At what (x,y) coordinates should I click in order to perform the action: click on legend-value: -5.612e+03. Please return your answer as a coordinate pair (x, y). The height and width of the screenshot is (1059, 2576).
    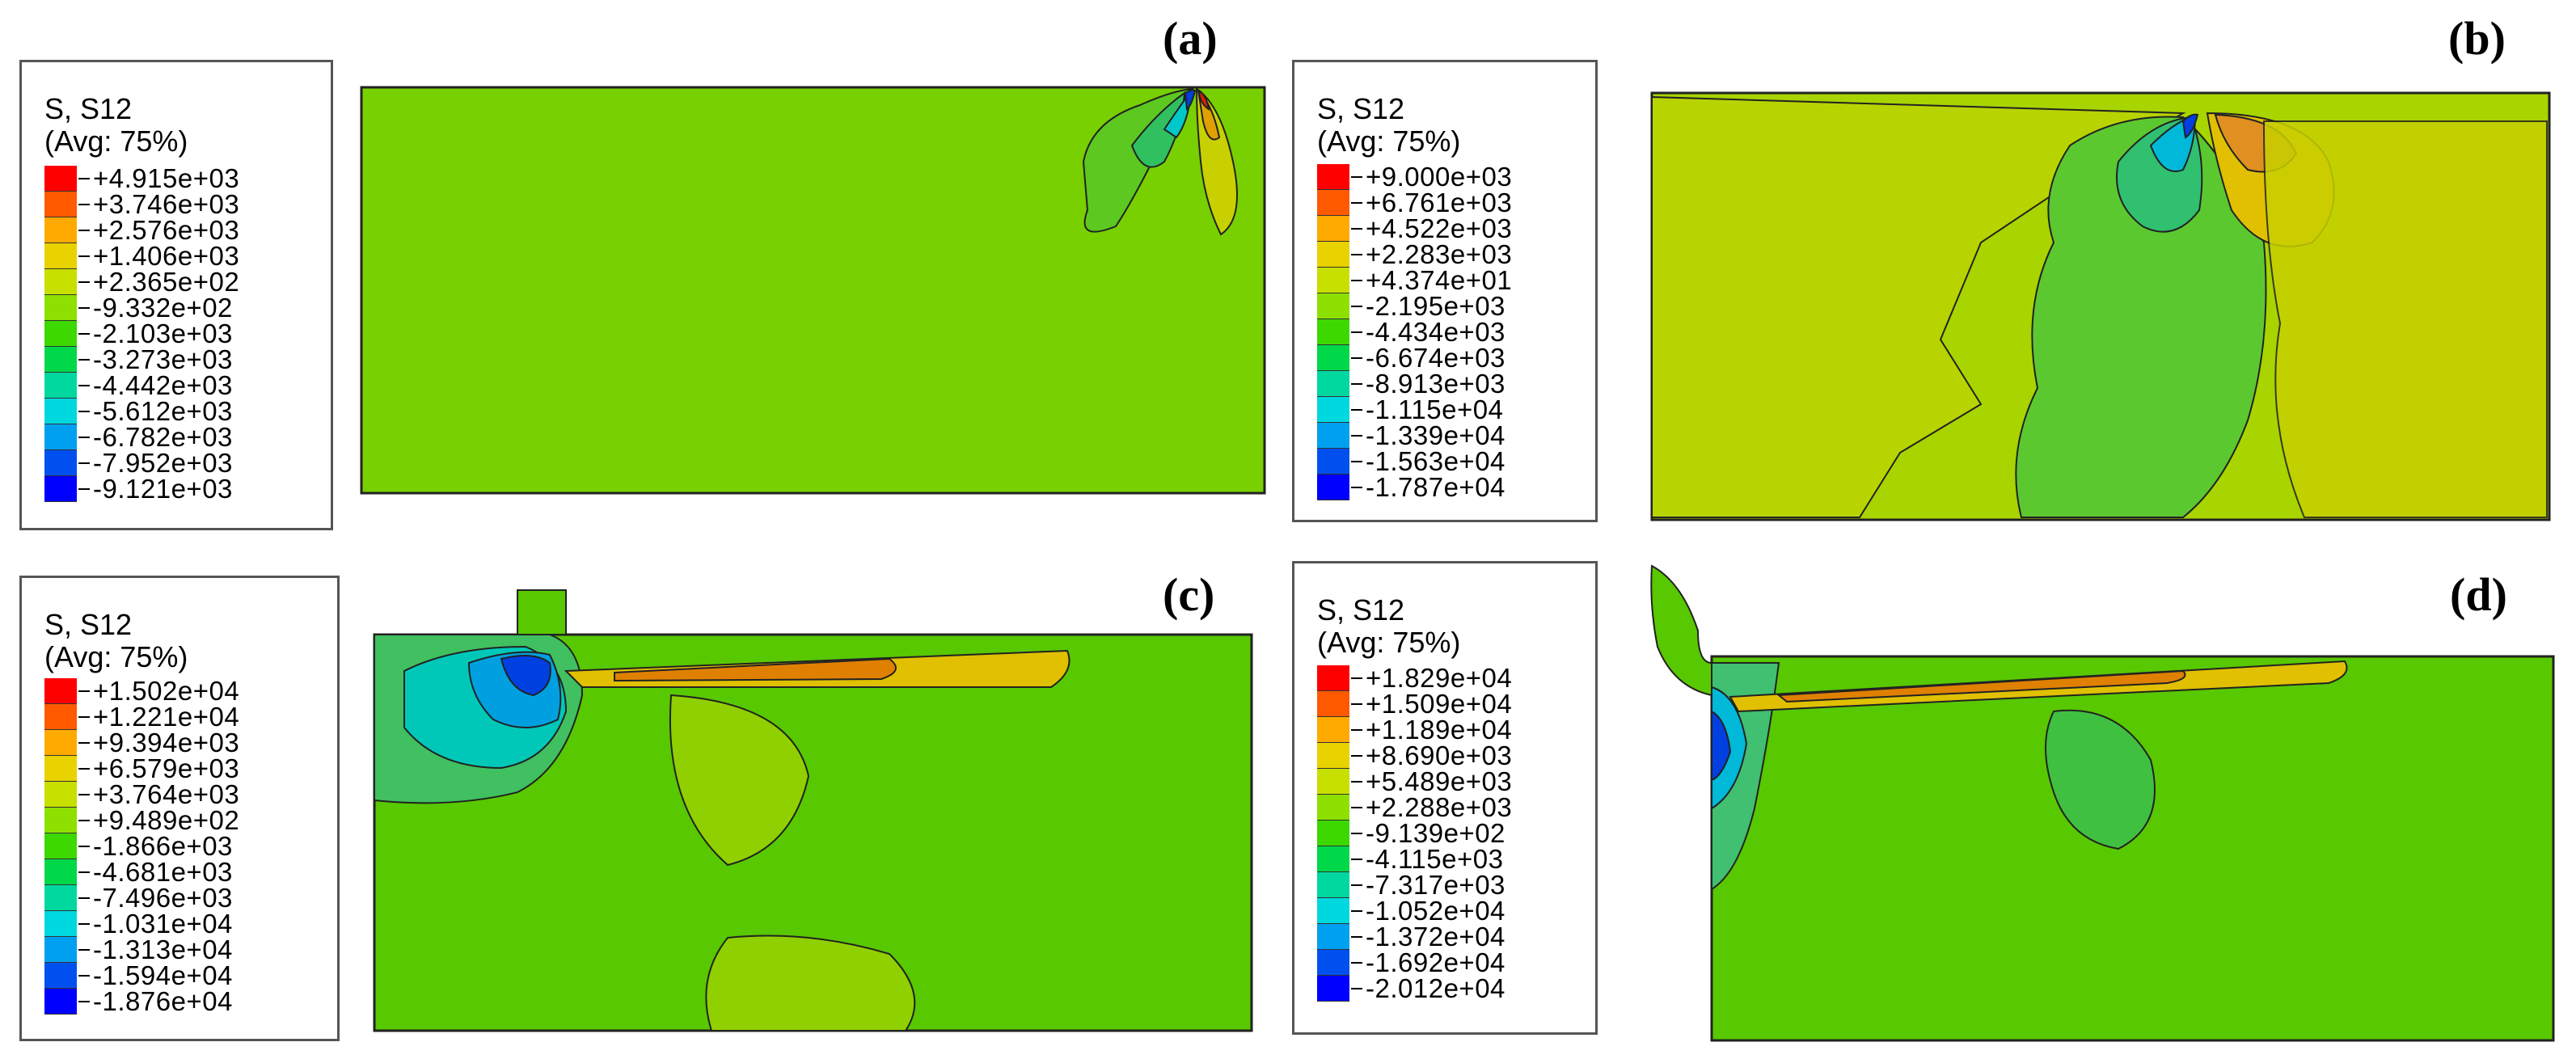
    Looking at the image, I should click on (163, 411).